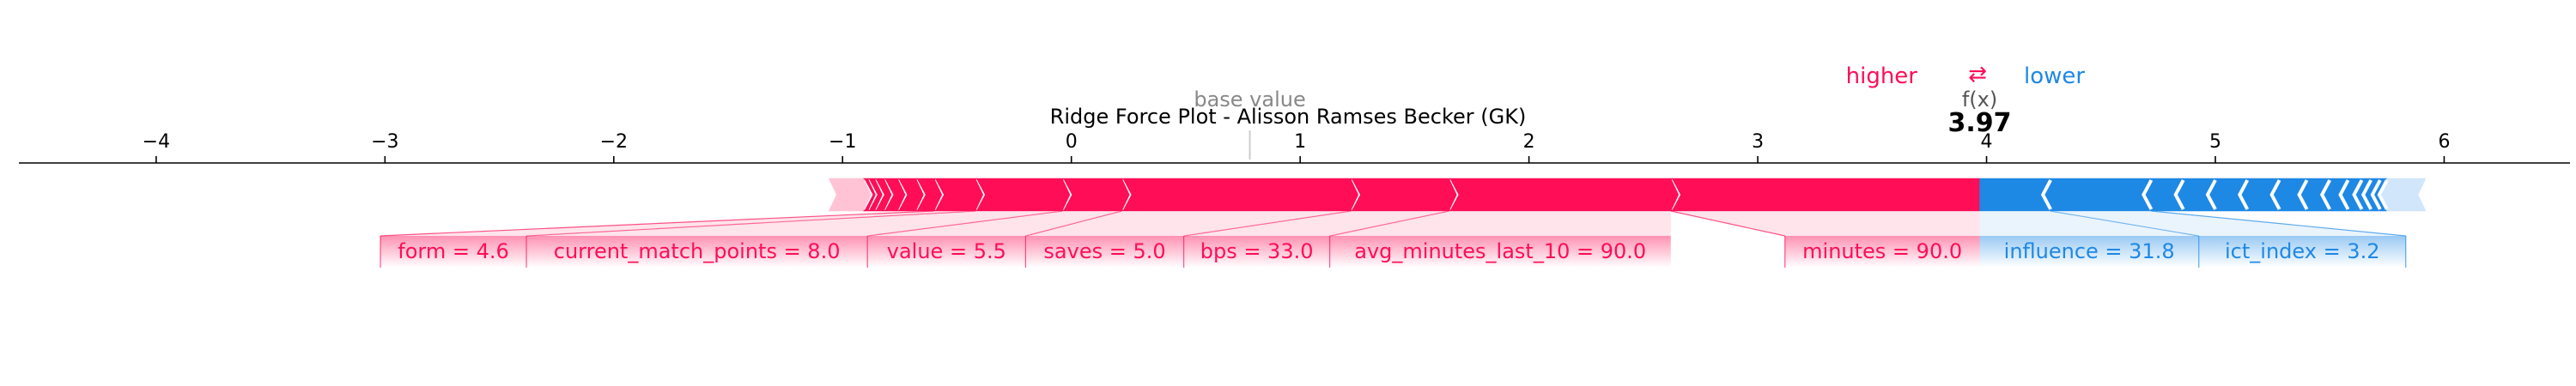 The width and height of the screenshot is (2576, 386). Describe the element at coordinates (1977, 74) in the screenshot. I see `legend-swap-arrows-icon: ⇄` at that location.